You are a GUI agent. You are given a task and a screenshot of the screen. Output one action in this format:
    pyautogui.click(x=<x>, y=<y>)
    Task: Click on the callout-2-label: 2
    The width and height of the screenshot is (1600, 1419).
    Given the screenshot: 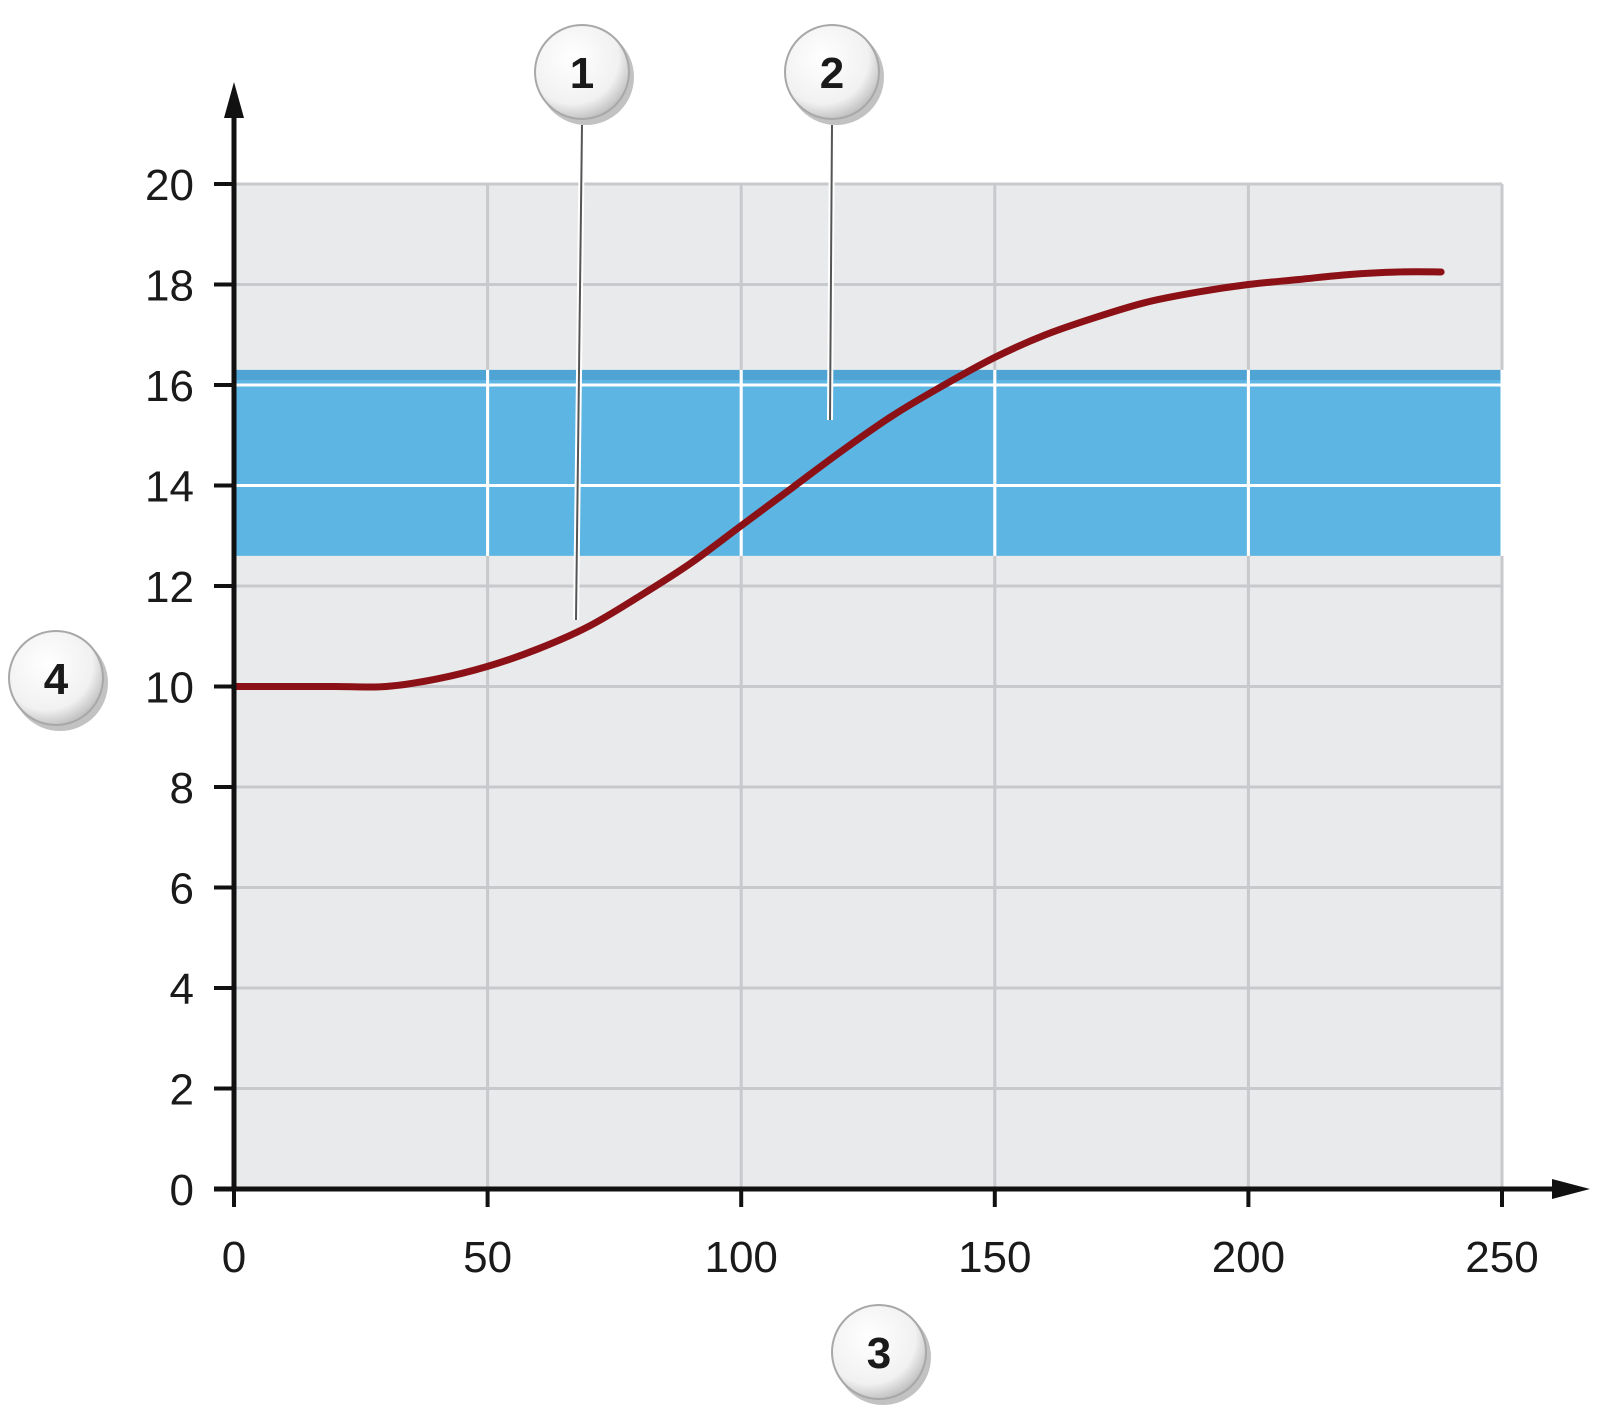 What is the action you would take?
    pyautogui.click(x=832, y=73)
    